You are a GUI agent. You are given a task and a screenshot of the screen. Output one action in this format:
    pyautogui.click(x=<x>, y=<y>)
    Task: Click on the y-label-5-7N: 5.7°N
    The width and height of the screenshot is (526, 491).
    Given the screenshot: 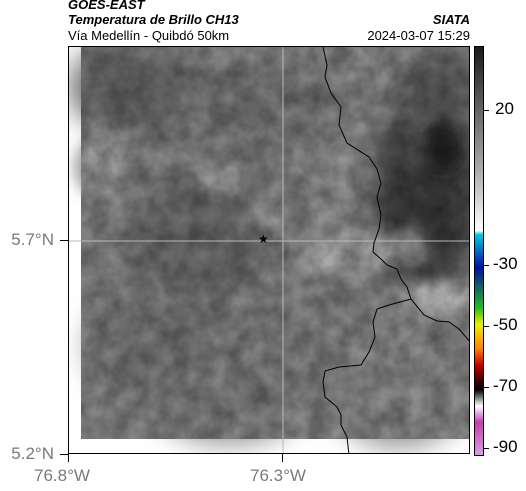 What is the action you would take?
    pyautogui.click(x=32, y=239)
    